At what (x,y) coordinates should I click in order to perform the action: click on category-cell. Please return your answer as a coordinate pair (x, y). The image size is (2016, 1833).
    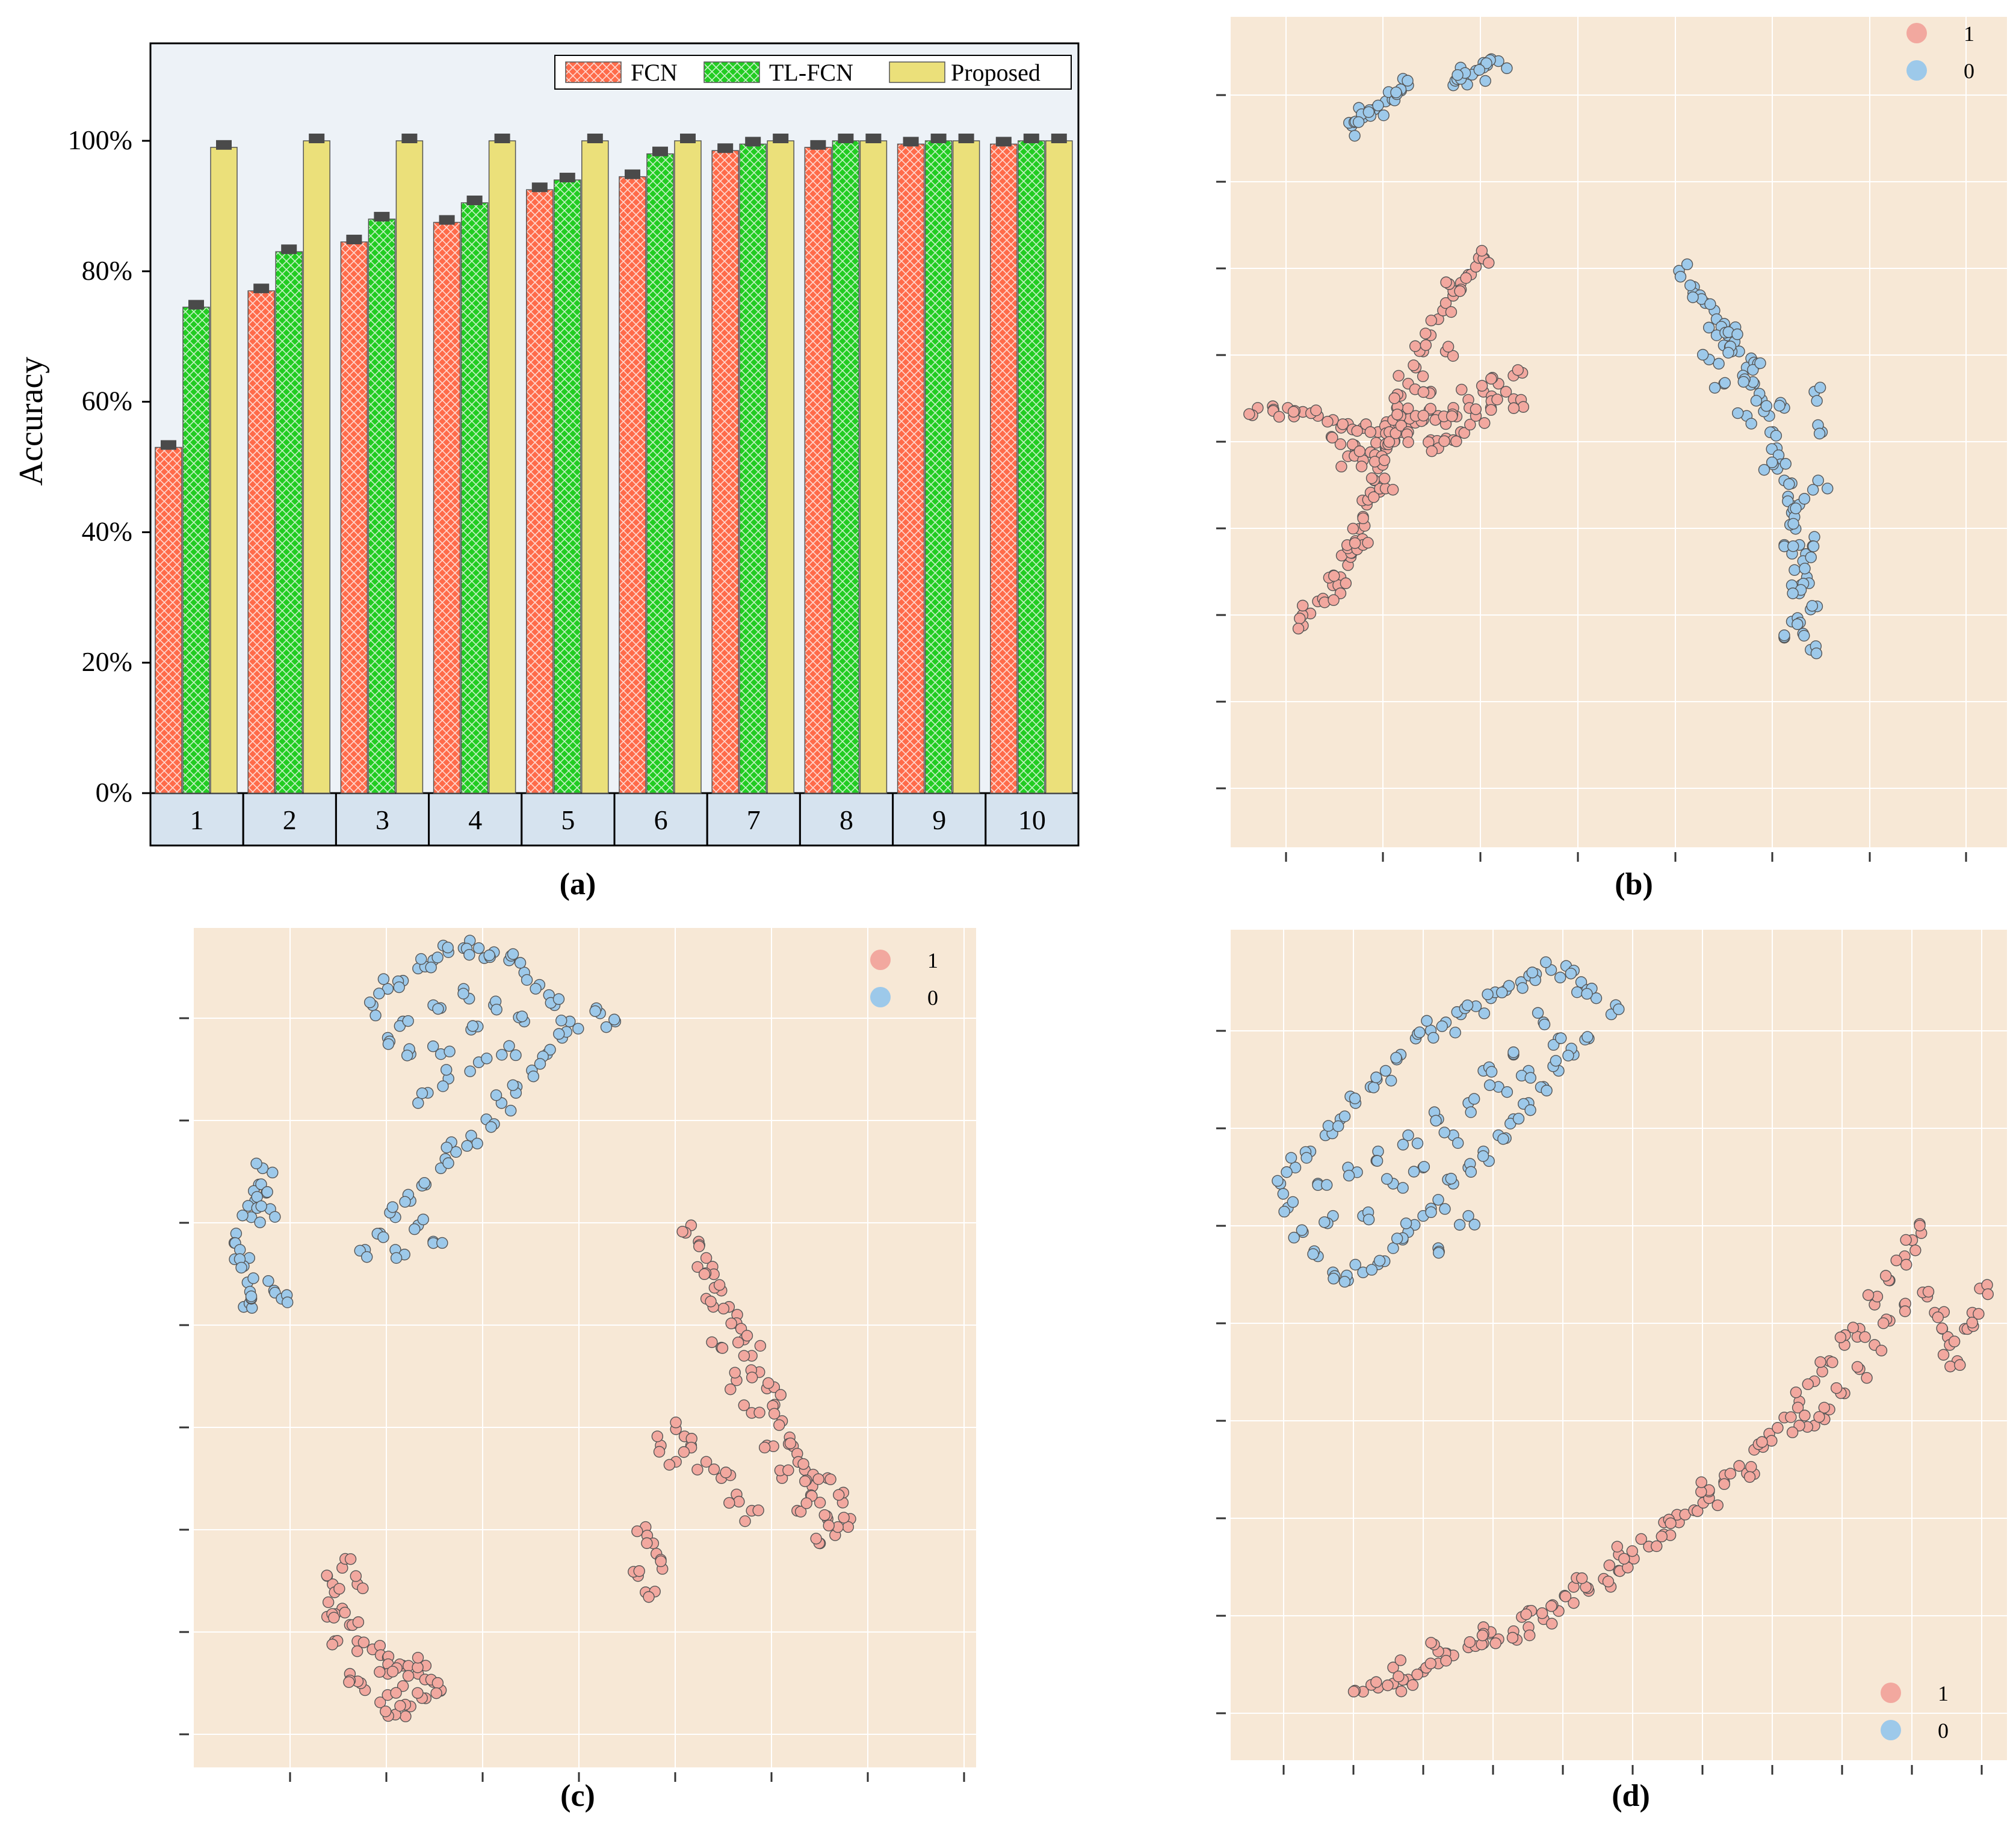
    Looking at the image, I should click on (1033, 819).